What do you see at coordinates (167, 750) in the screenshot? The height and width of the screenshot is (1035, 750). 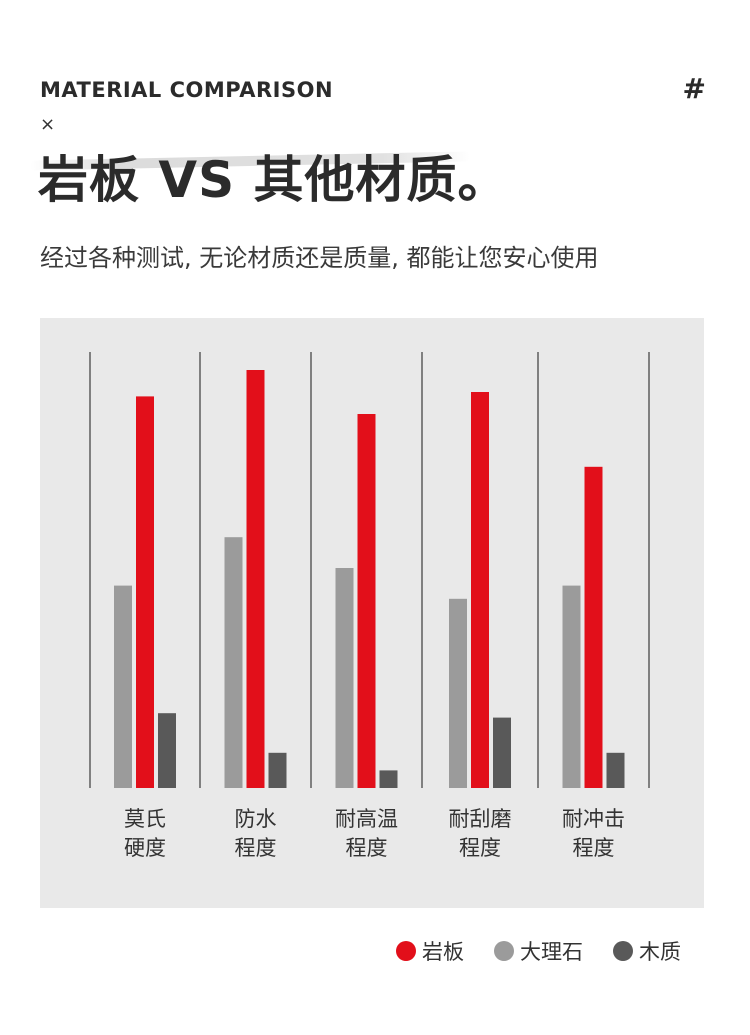 I see `bar-木质-0` at bounding box center [167, 750].